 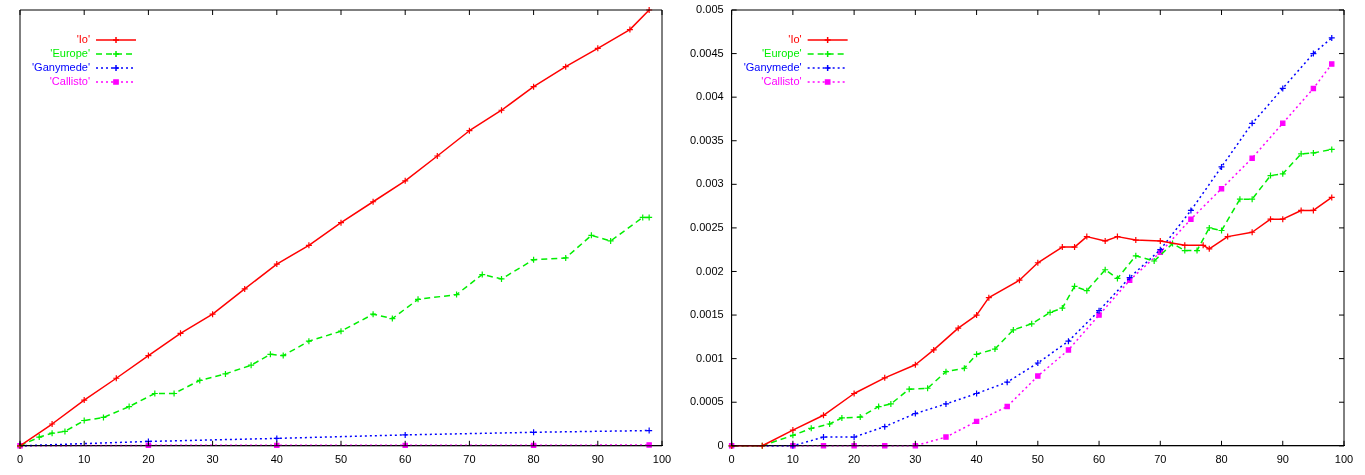 I want to click on y-tick-label: 0.003, so click(x=710, y=183).